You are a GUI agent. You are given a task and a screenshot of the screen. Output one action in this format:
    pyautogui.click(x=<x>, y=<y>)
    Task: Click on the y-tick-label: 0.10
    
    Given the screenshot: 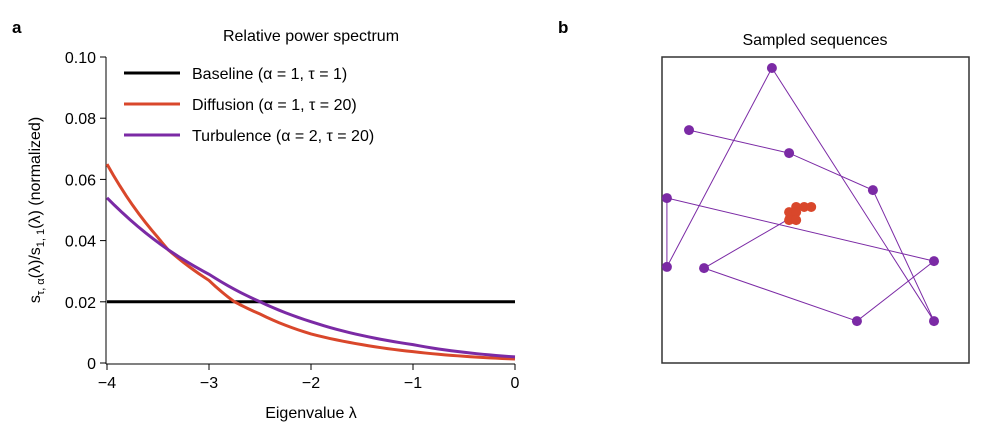 What is the action you would take?
    pyautogui.click(x=80, y=58)
    